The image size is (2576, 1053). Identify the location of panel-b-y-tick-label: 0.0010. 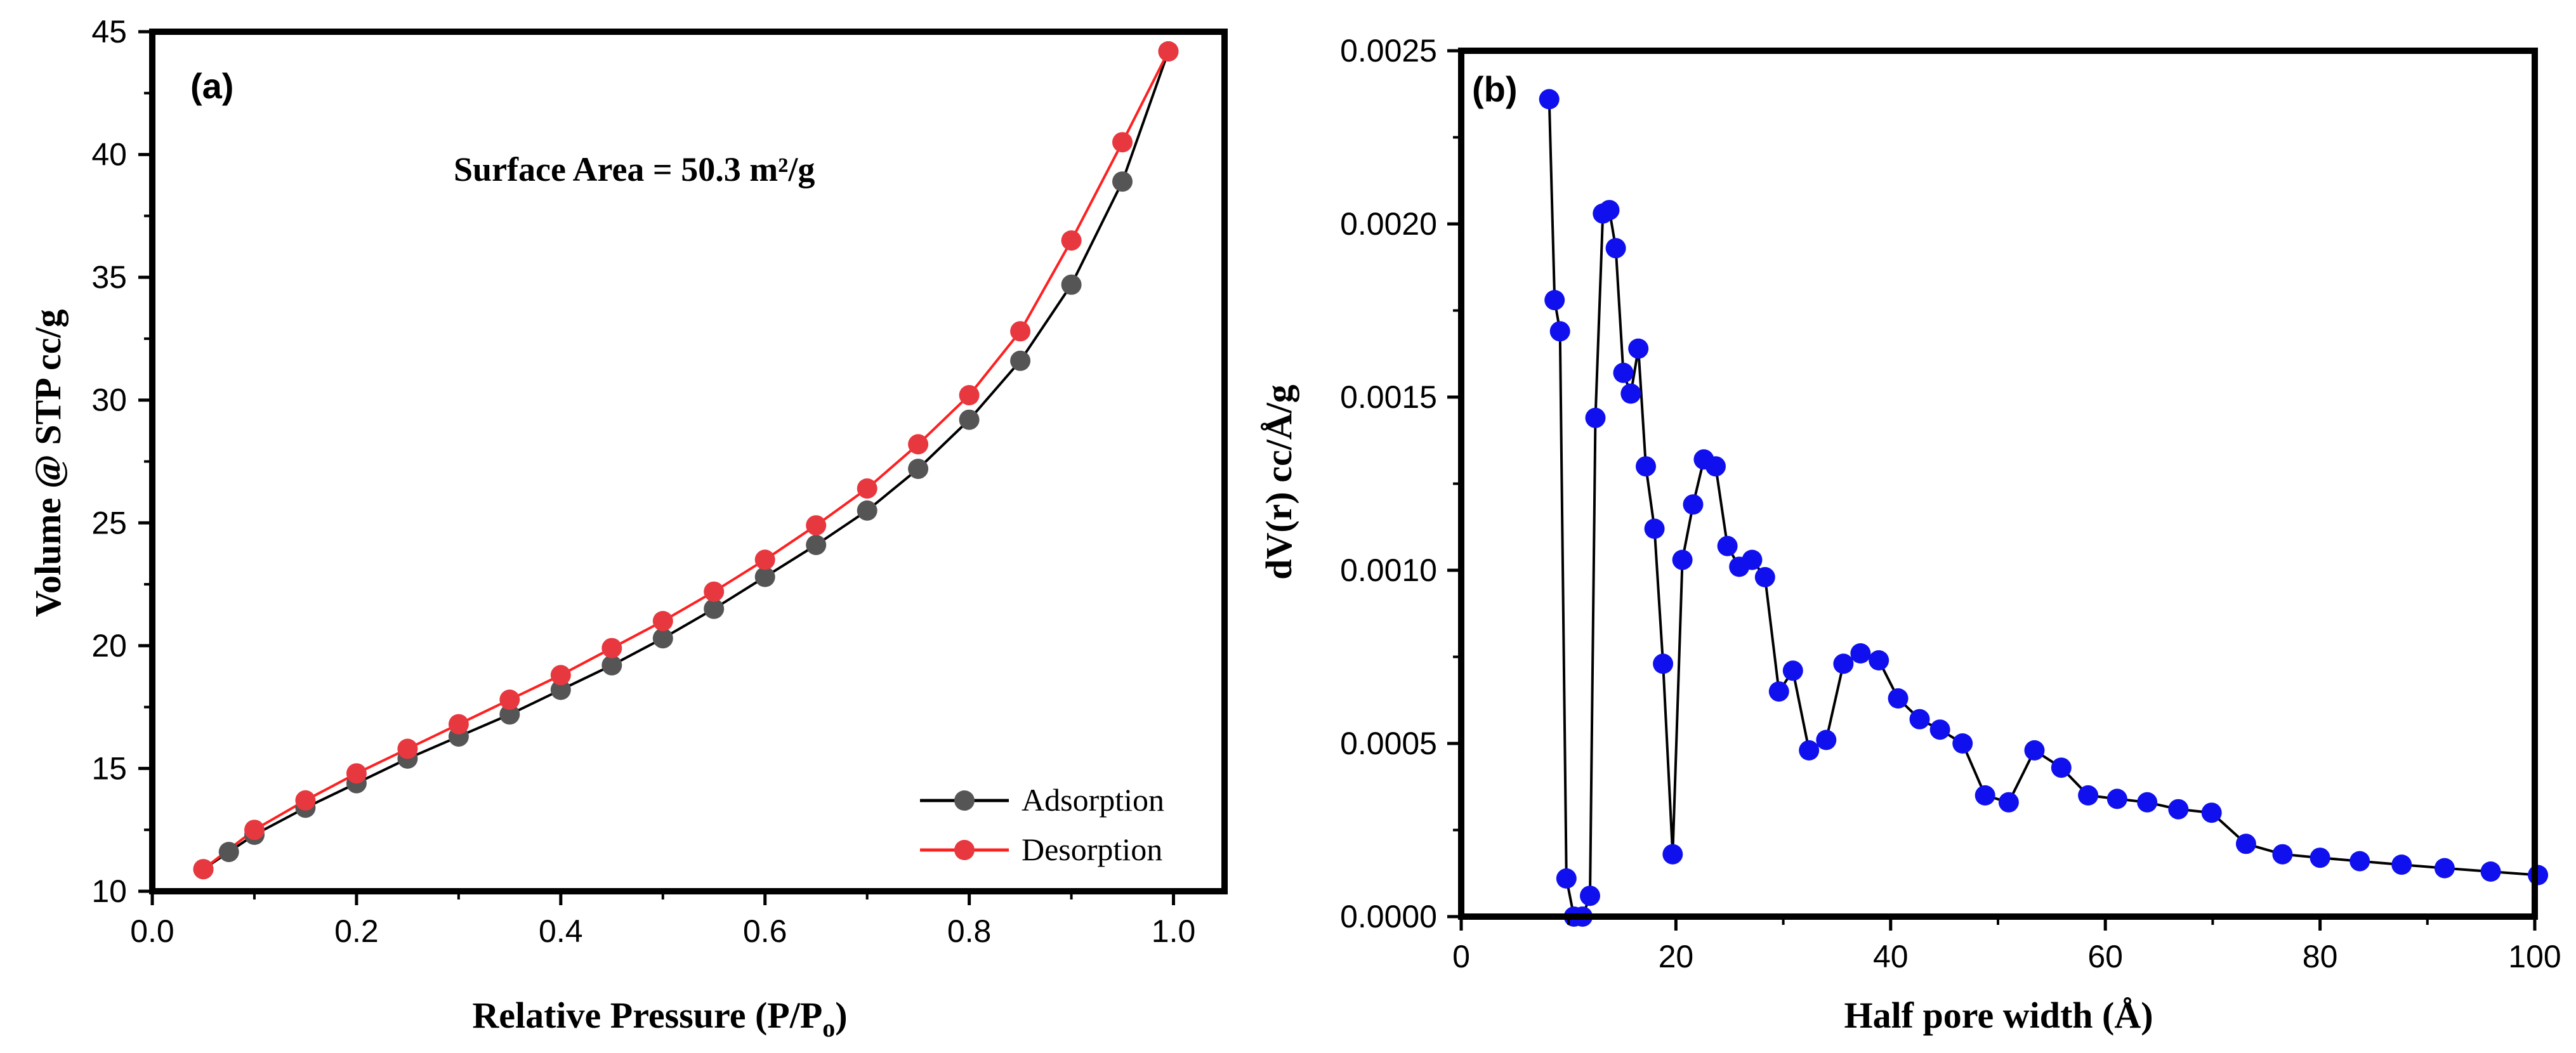
(1388, 570).